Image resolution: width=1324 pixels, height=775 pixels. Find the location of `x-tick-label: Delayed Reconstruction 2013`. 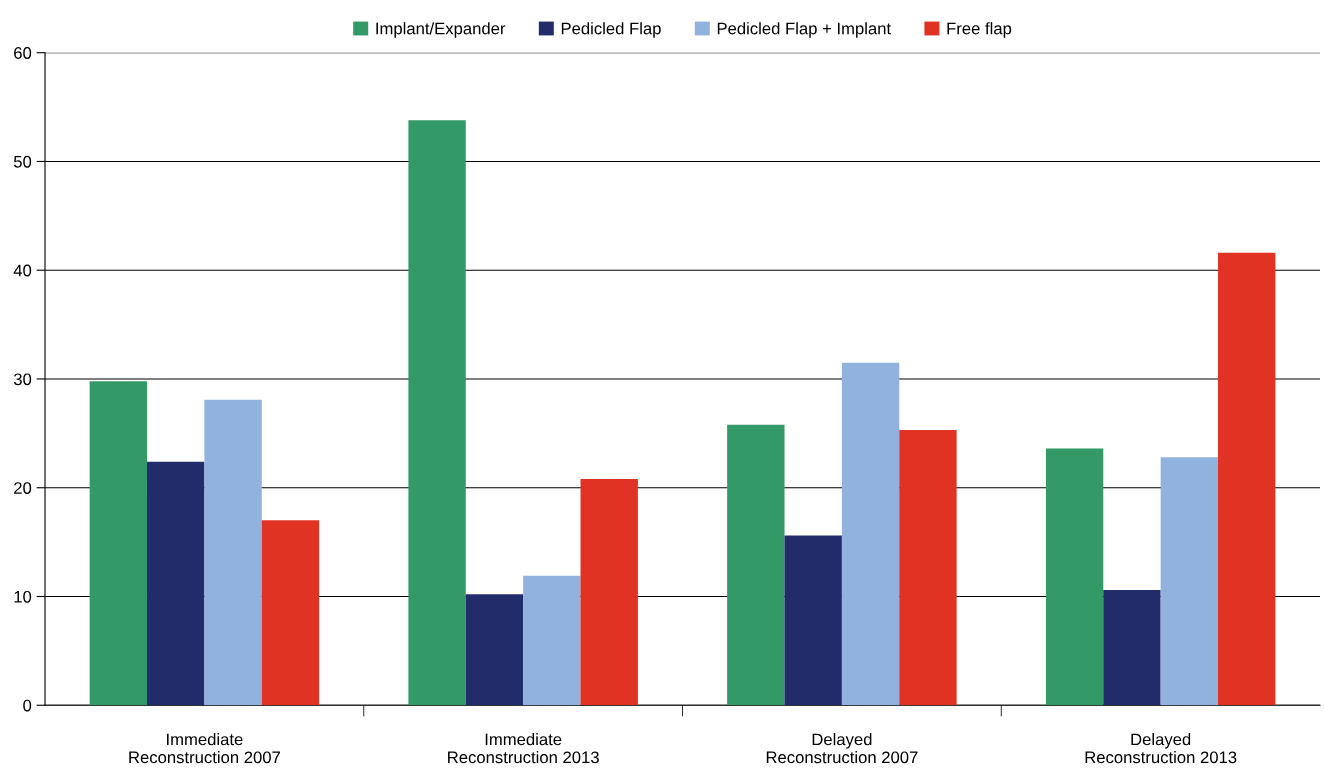

x-tick-label: Delayed Reconstruction 2013 is located at coordinates (1161, 748).